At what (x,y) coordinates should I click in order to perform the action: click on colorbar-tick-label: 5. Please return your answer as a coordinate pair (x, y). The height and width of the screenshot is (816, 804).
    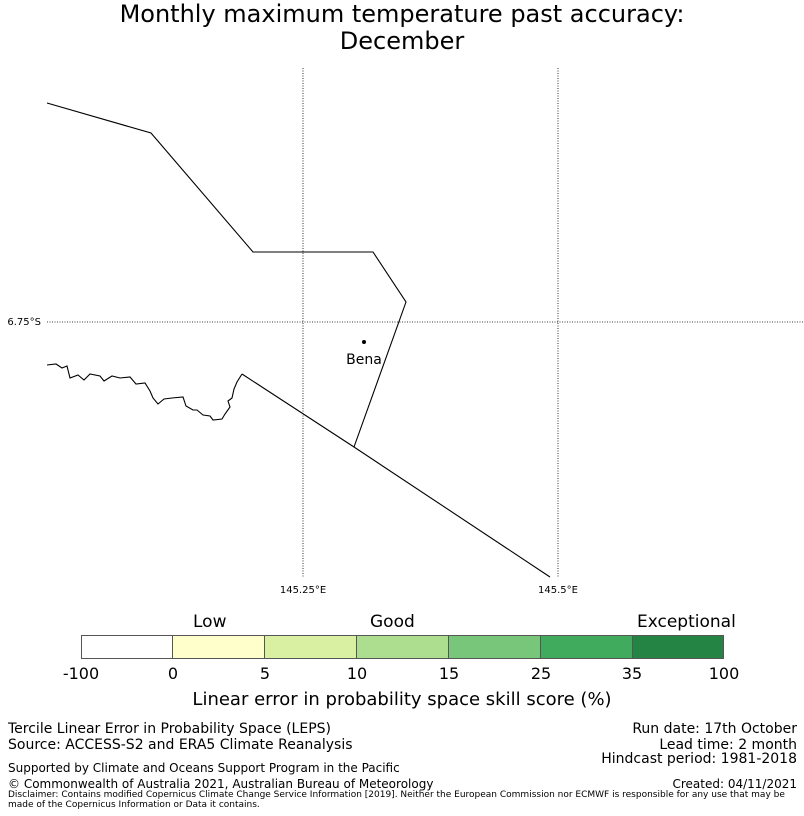
    Looking at the image, I should click on (265, 673).